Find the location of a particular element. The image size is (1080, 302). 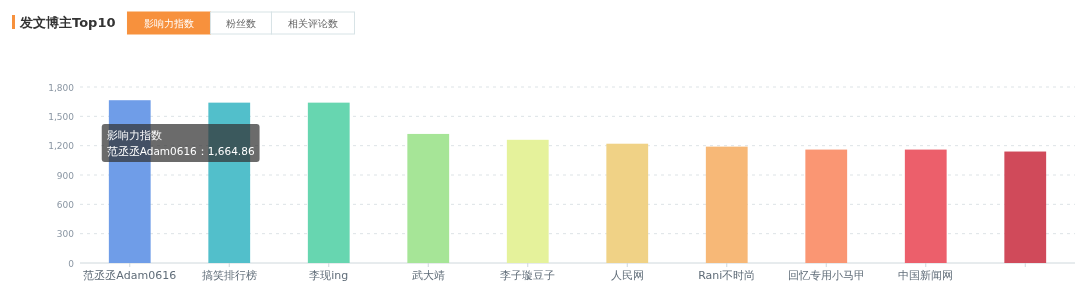

annotation: 范丞丞Adam0616：1,664.86 is located at coordinates (180, 151).